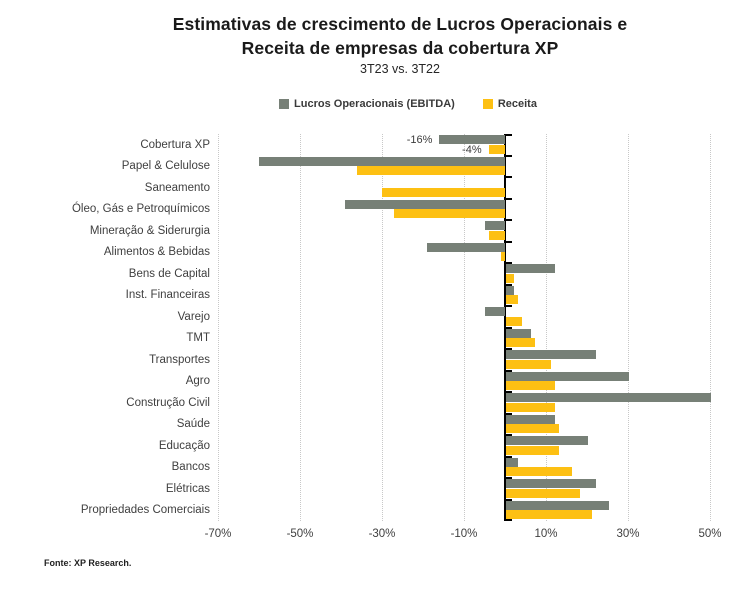 This screenshot has height=598, width=756. Describe the element at coordinates (193, 424) in the screenshot. I see `category-label: Saúde` at that location.